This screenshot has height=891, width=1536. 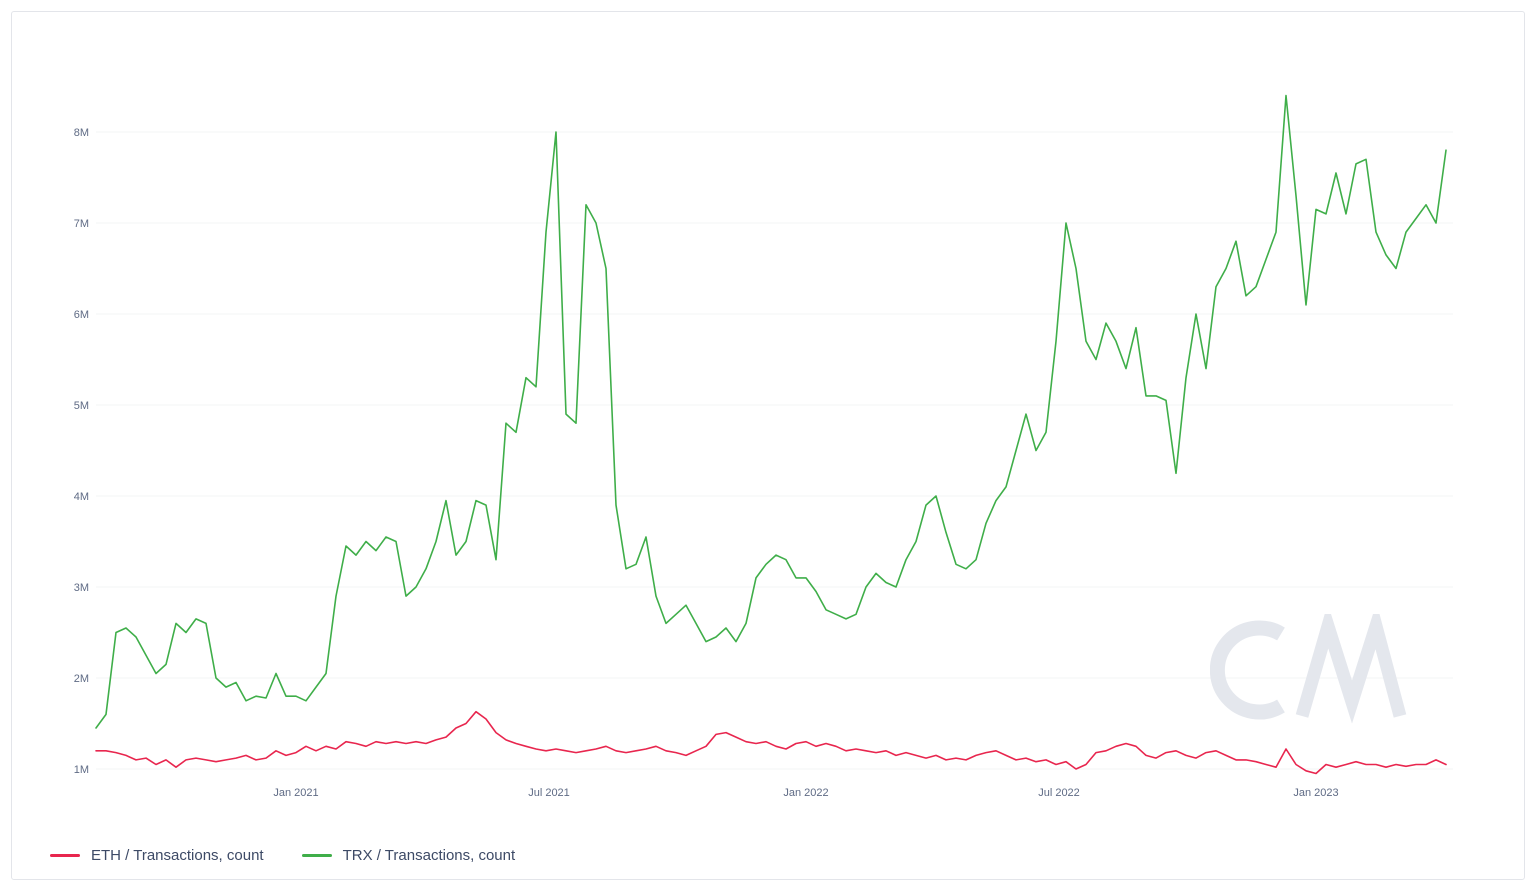 What do you see at coordinates (81, 133) in the screenshot?
I see `svg-text: 8M` at bounding box center [81, 133].